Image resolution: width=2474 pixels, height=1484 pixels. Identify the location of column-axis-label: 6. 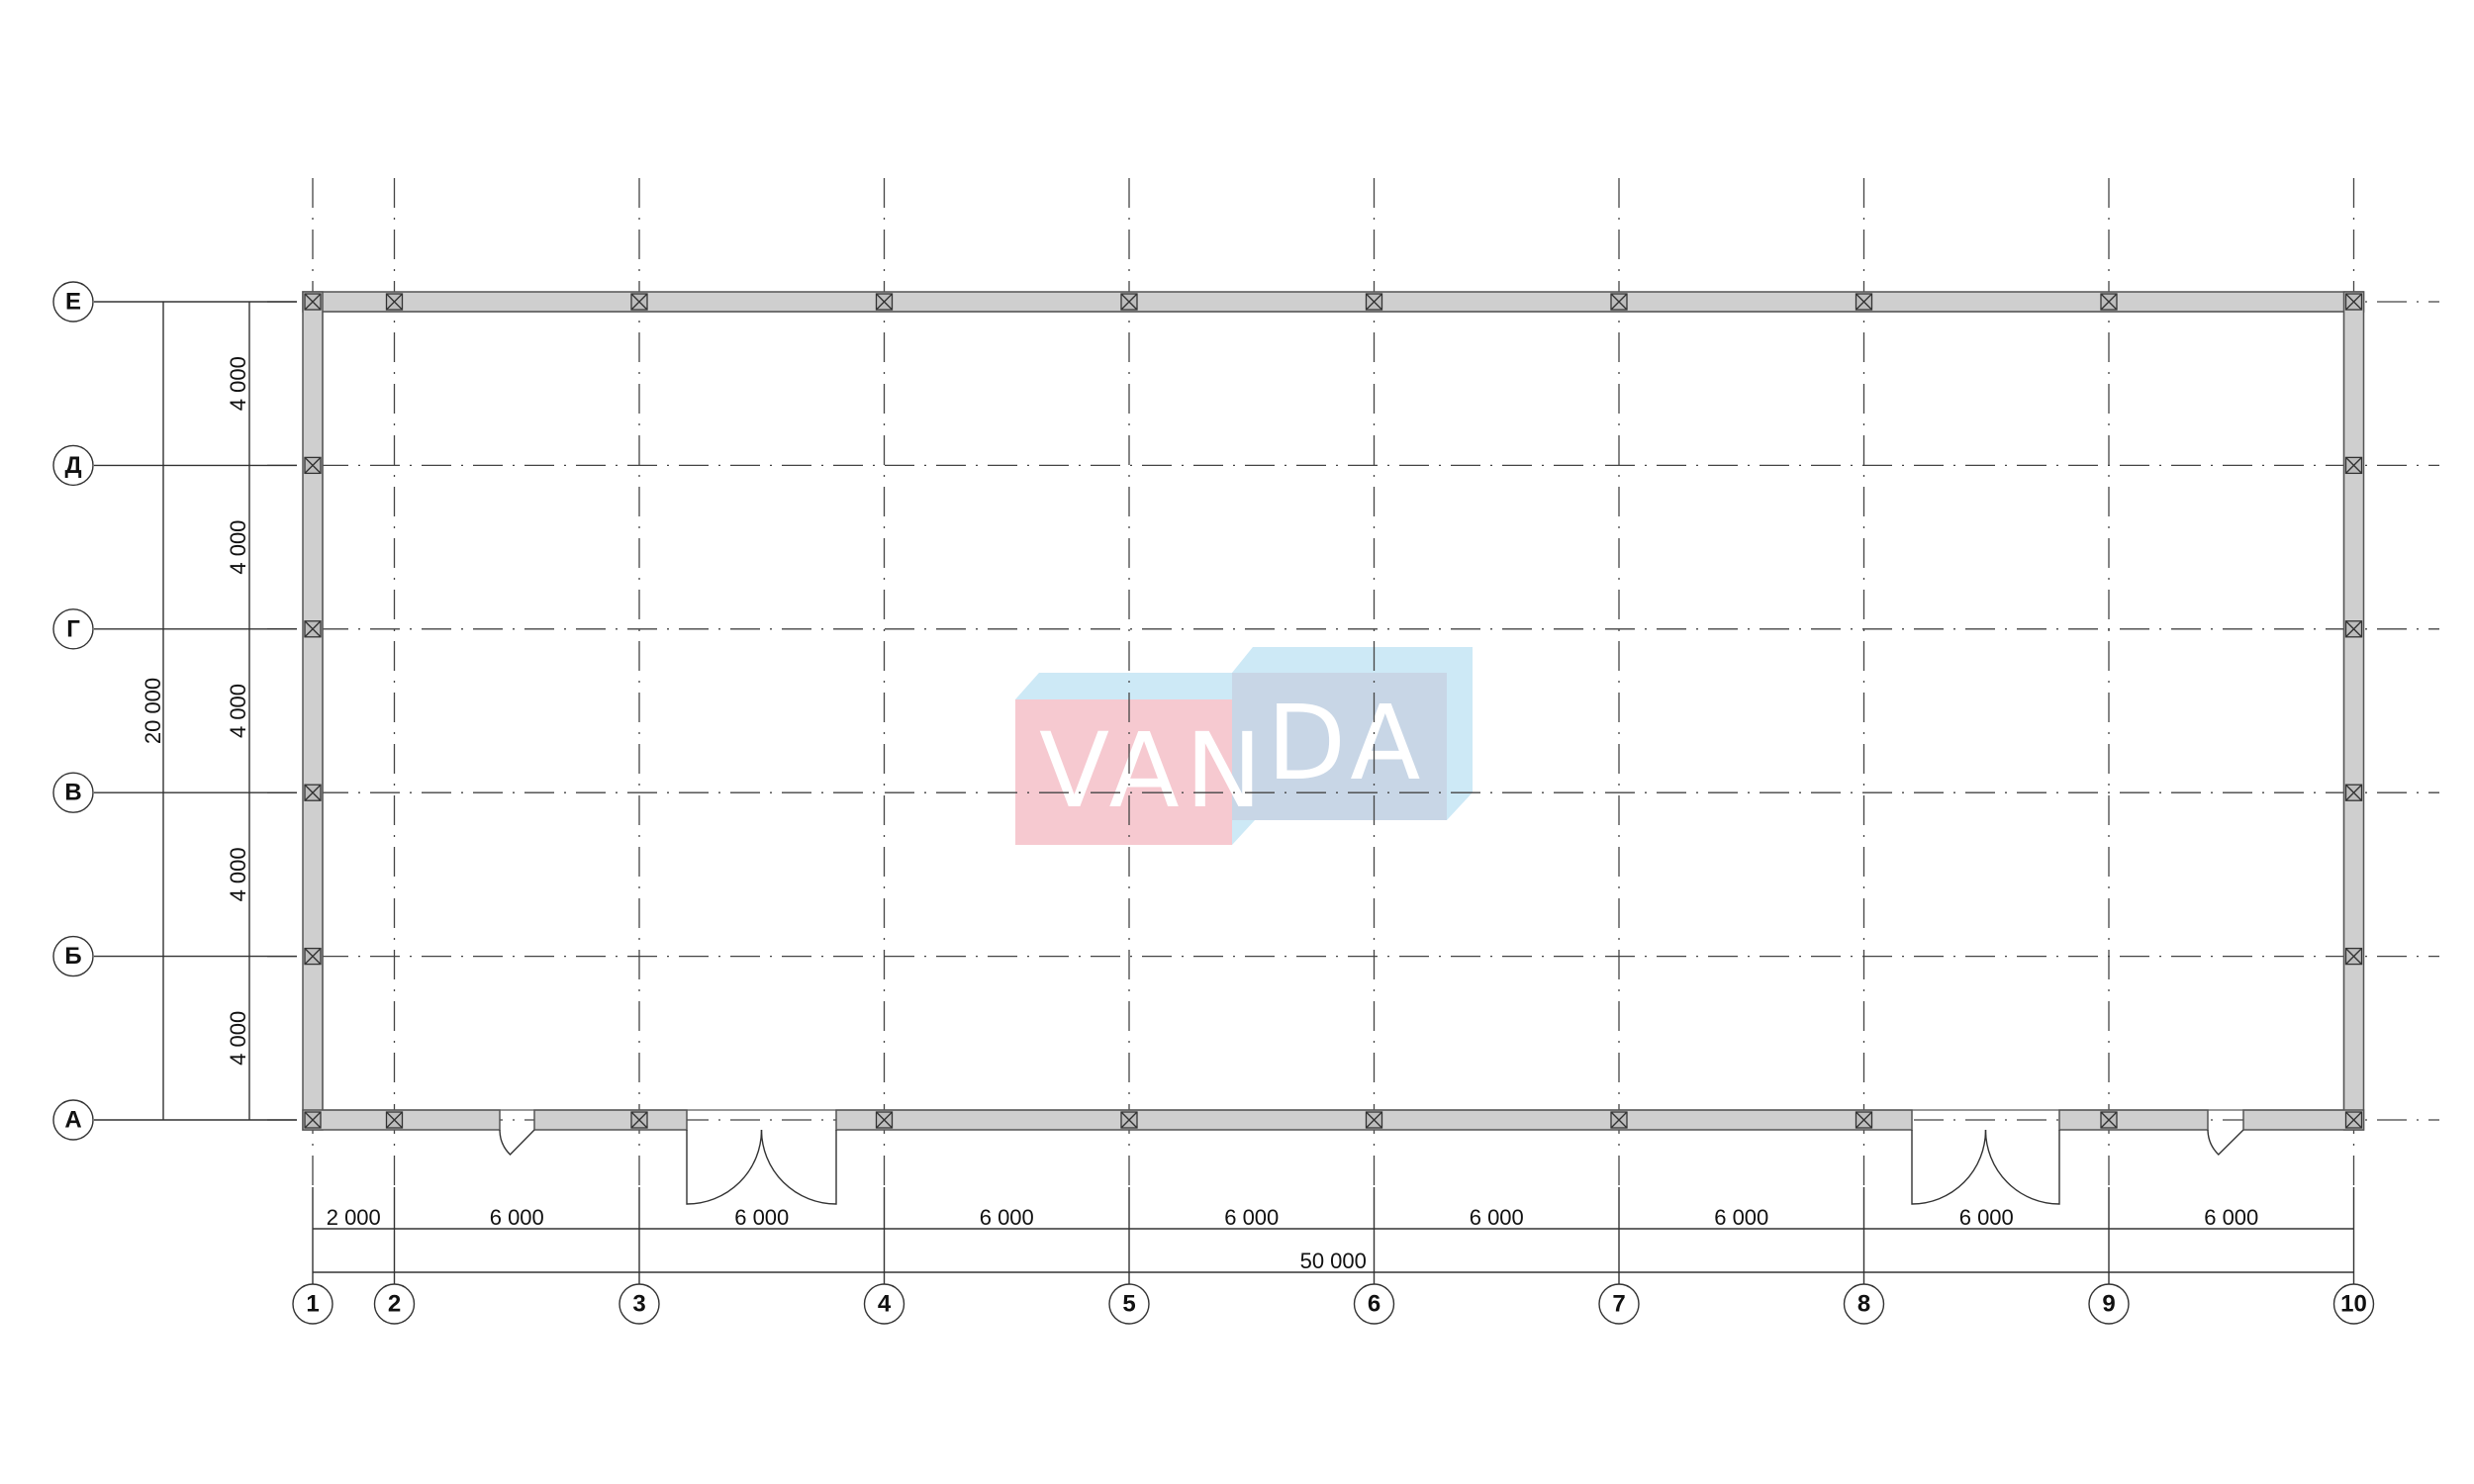
(1374, 1304).